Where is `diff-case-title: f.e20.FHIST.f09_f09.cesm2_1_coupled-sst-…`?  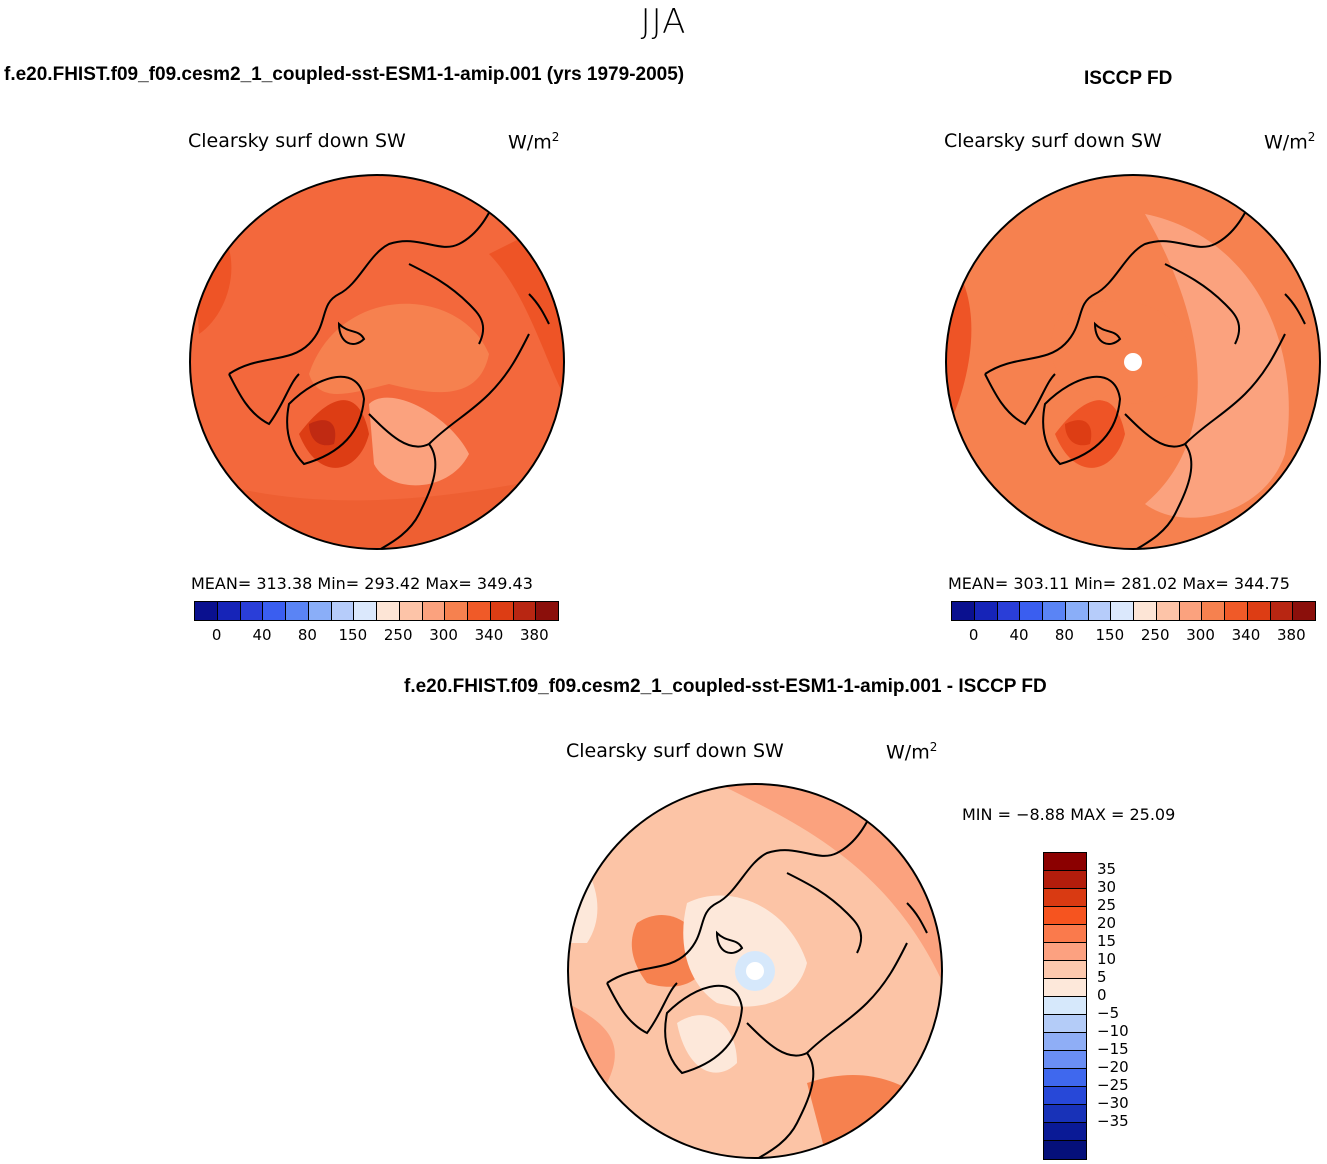
diff-case-title: f.e20.FHIST.f09_f09.cesm2_1_coupled-sst-… is located at coordinates (725, 686).